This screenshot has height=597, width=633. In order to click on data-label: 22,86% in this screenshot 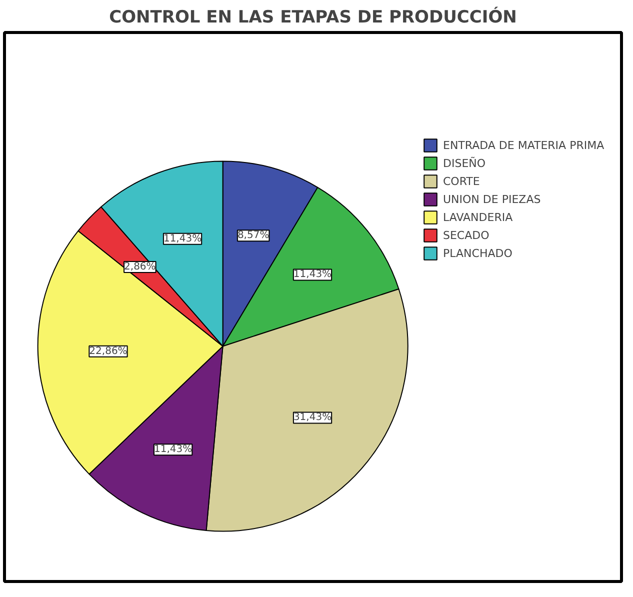, I will do `click(108, 351)`.